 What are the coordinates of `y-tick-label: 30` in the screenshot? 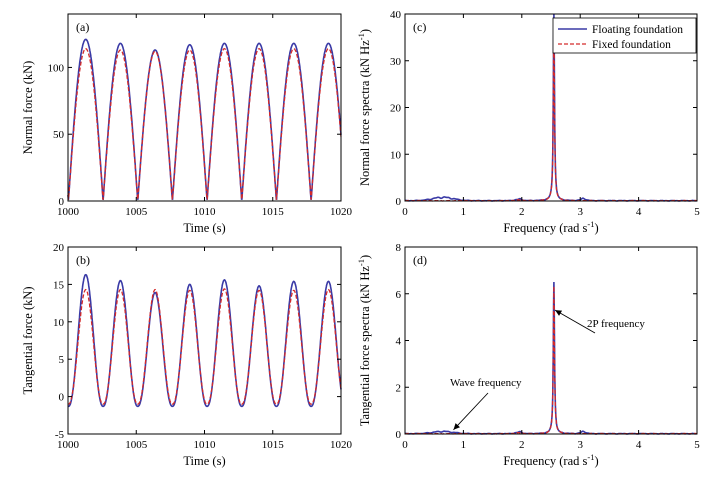 It's located at (396, 62).